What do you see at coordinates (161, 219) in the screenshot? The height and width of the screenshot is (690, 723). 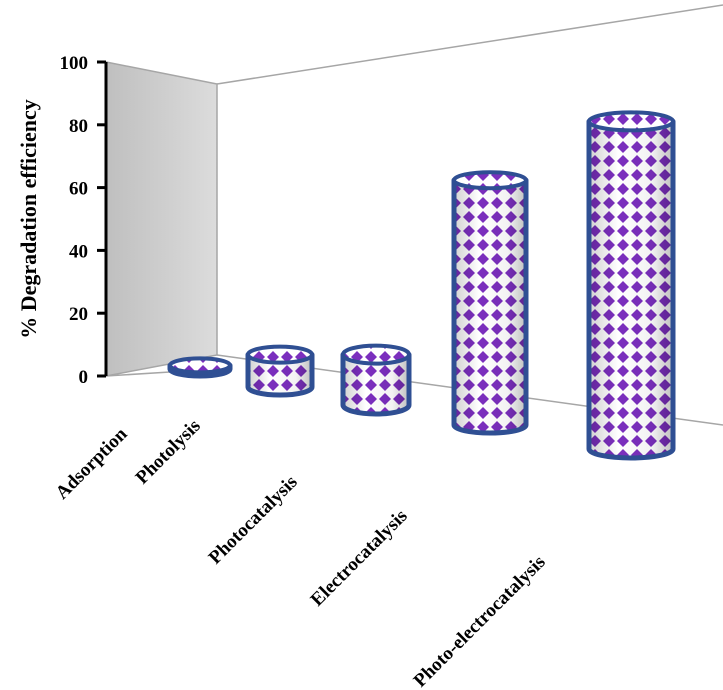 I see `side-wall` at bounding box center [161, 219].